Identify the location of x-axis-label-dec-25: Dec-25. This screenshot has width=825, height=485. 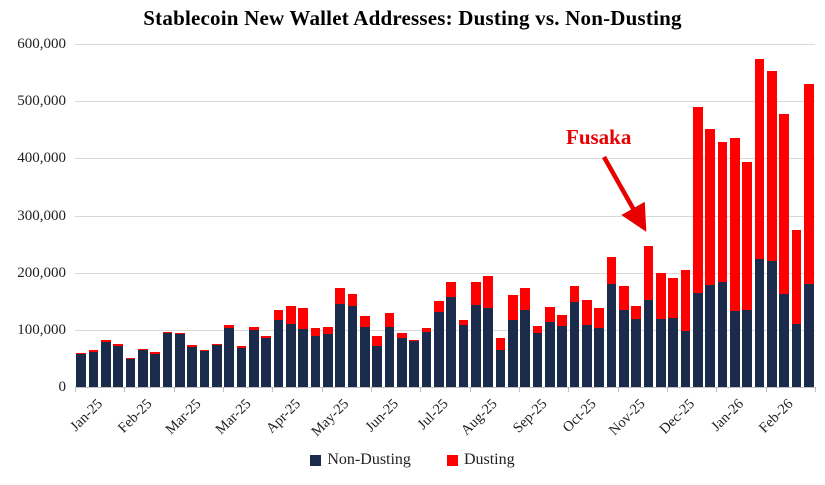
(677, 417).